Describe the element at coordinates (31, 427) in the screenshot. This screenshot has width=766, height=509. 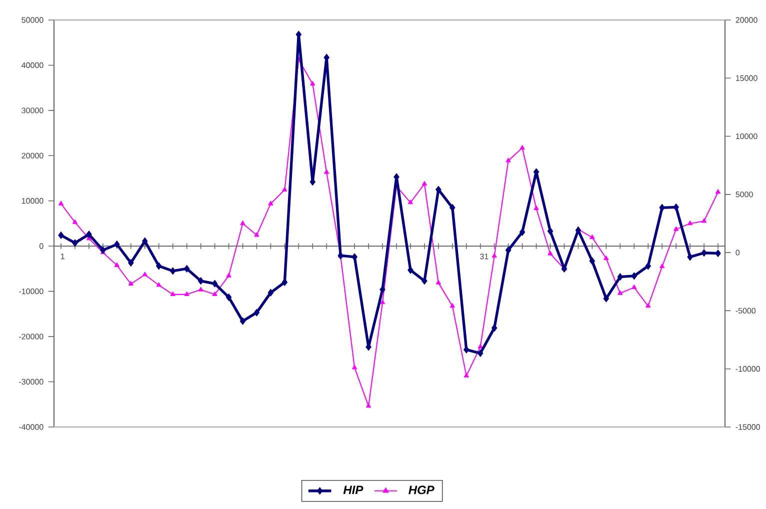
I see `y-tick-label: -40000` at that location.